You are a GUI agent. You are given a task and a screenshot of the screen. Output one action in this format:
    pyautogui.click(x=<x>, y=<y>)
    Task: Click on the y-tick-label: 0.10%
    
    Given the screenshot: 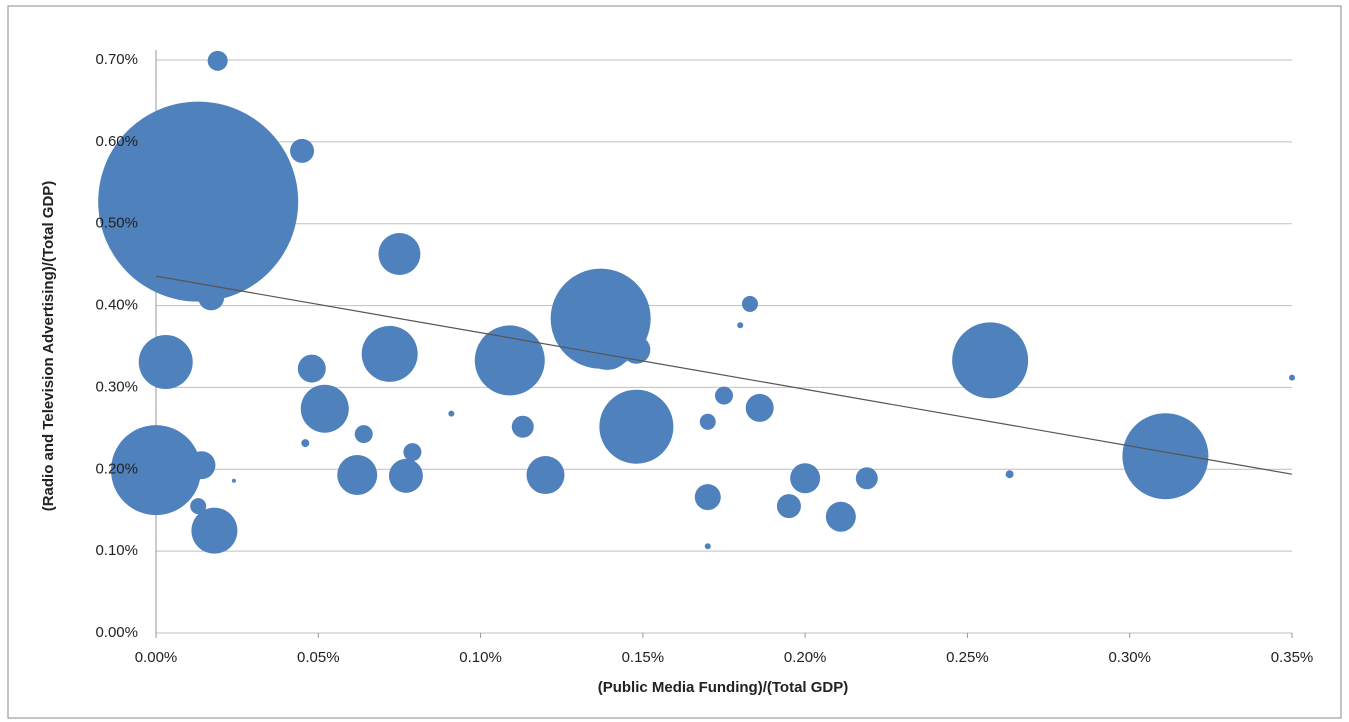 What is the action you would take?
    pyautogui.click(x=116, y=550)
    